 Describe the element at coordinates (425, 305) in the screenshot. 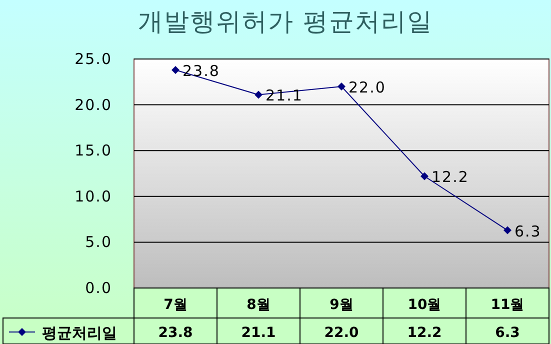

I see `x-tick-label: 10월` at that location.